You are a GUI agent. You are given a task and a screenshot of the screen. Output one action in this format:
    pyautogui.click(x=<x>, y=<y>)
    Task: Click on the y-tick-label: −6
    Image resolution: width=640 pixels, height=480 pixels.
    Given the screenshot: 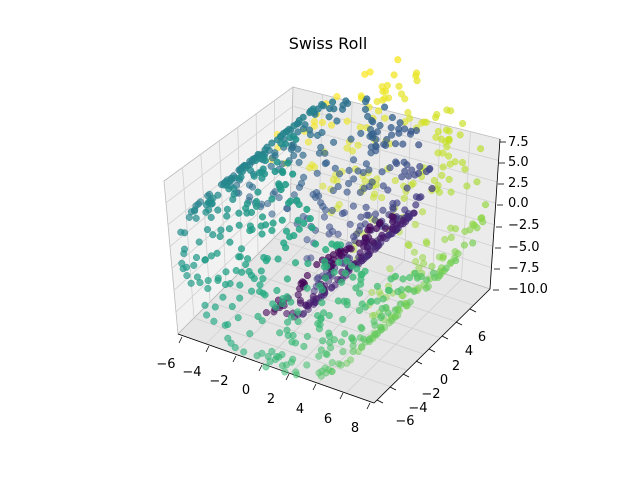 What is the action you would take?
    pyautogui.click(x=404, y=421)
    